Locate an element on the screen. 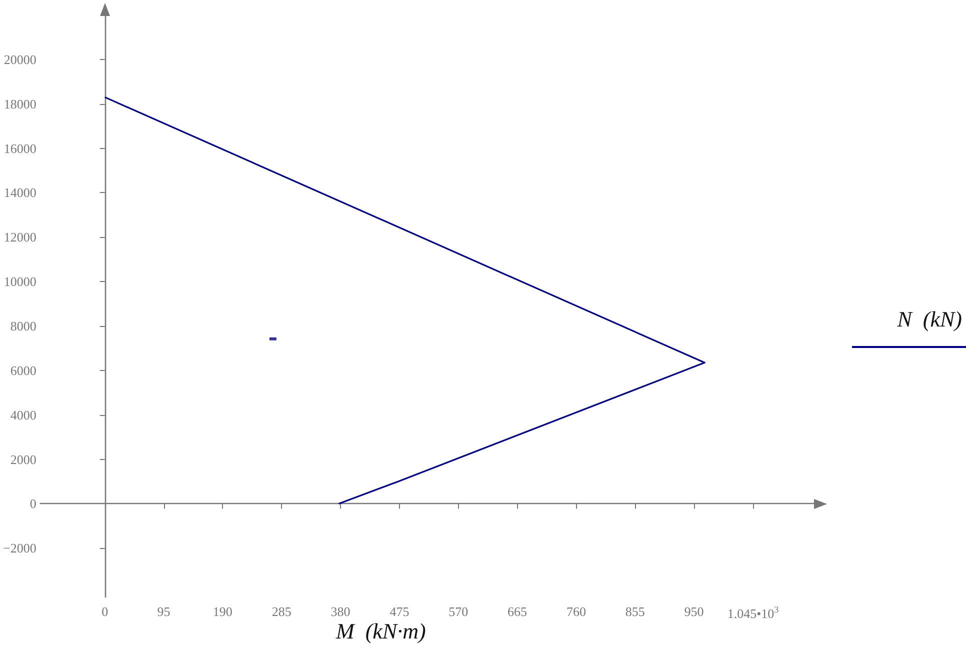 This screenshot has width=966, height=653. x-tick-label: 380 is located at coordinates (340, 611).